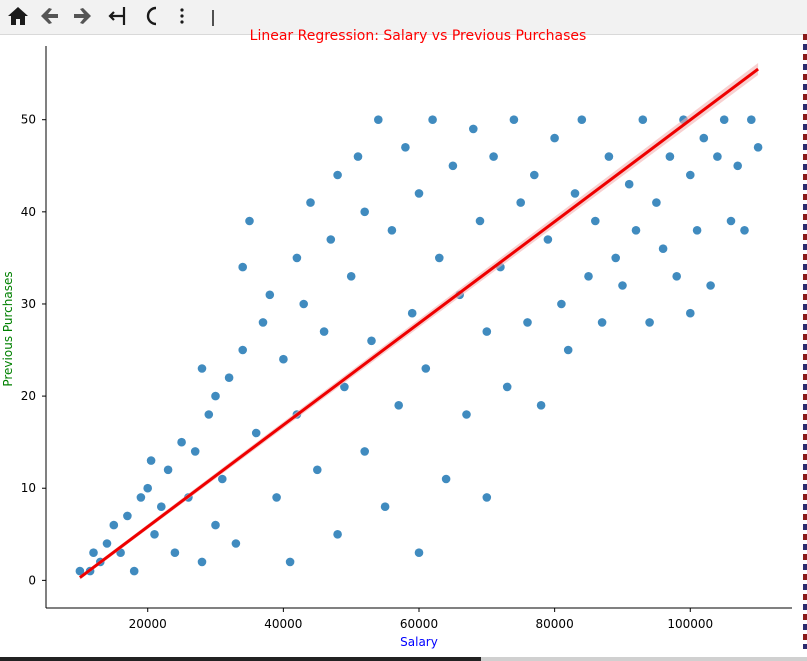  Describe the element at coordinates (148, 624) in the screenshot. I see `x-tick-label: 20000` at that location.